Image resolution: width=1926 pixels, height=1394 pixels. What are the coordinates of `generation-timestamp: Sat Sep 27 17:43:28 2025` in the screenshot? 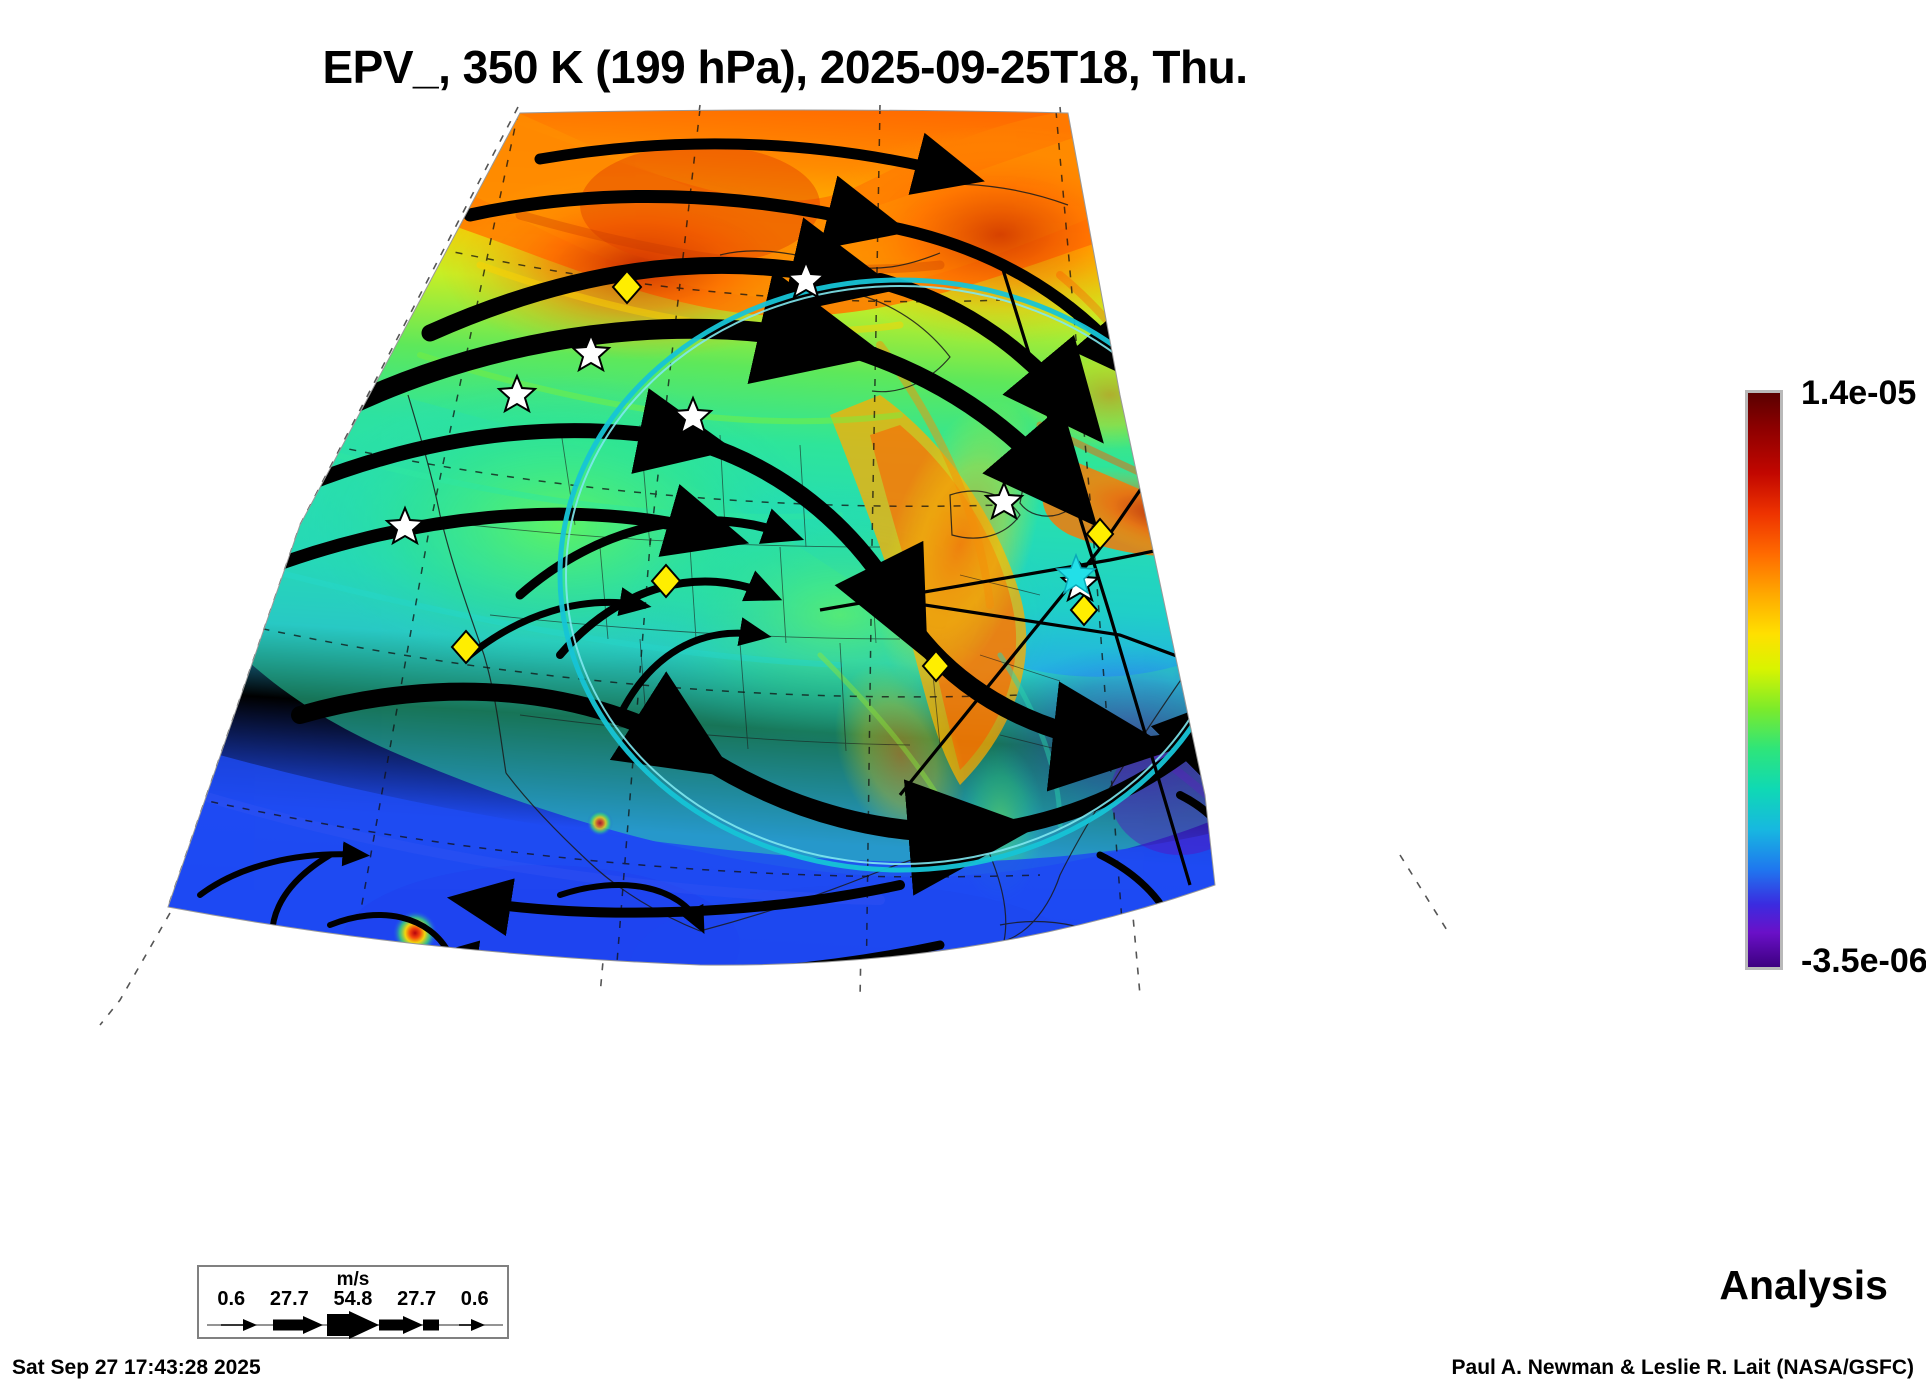 It's located at (136, 1367).